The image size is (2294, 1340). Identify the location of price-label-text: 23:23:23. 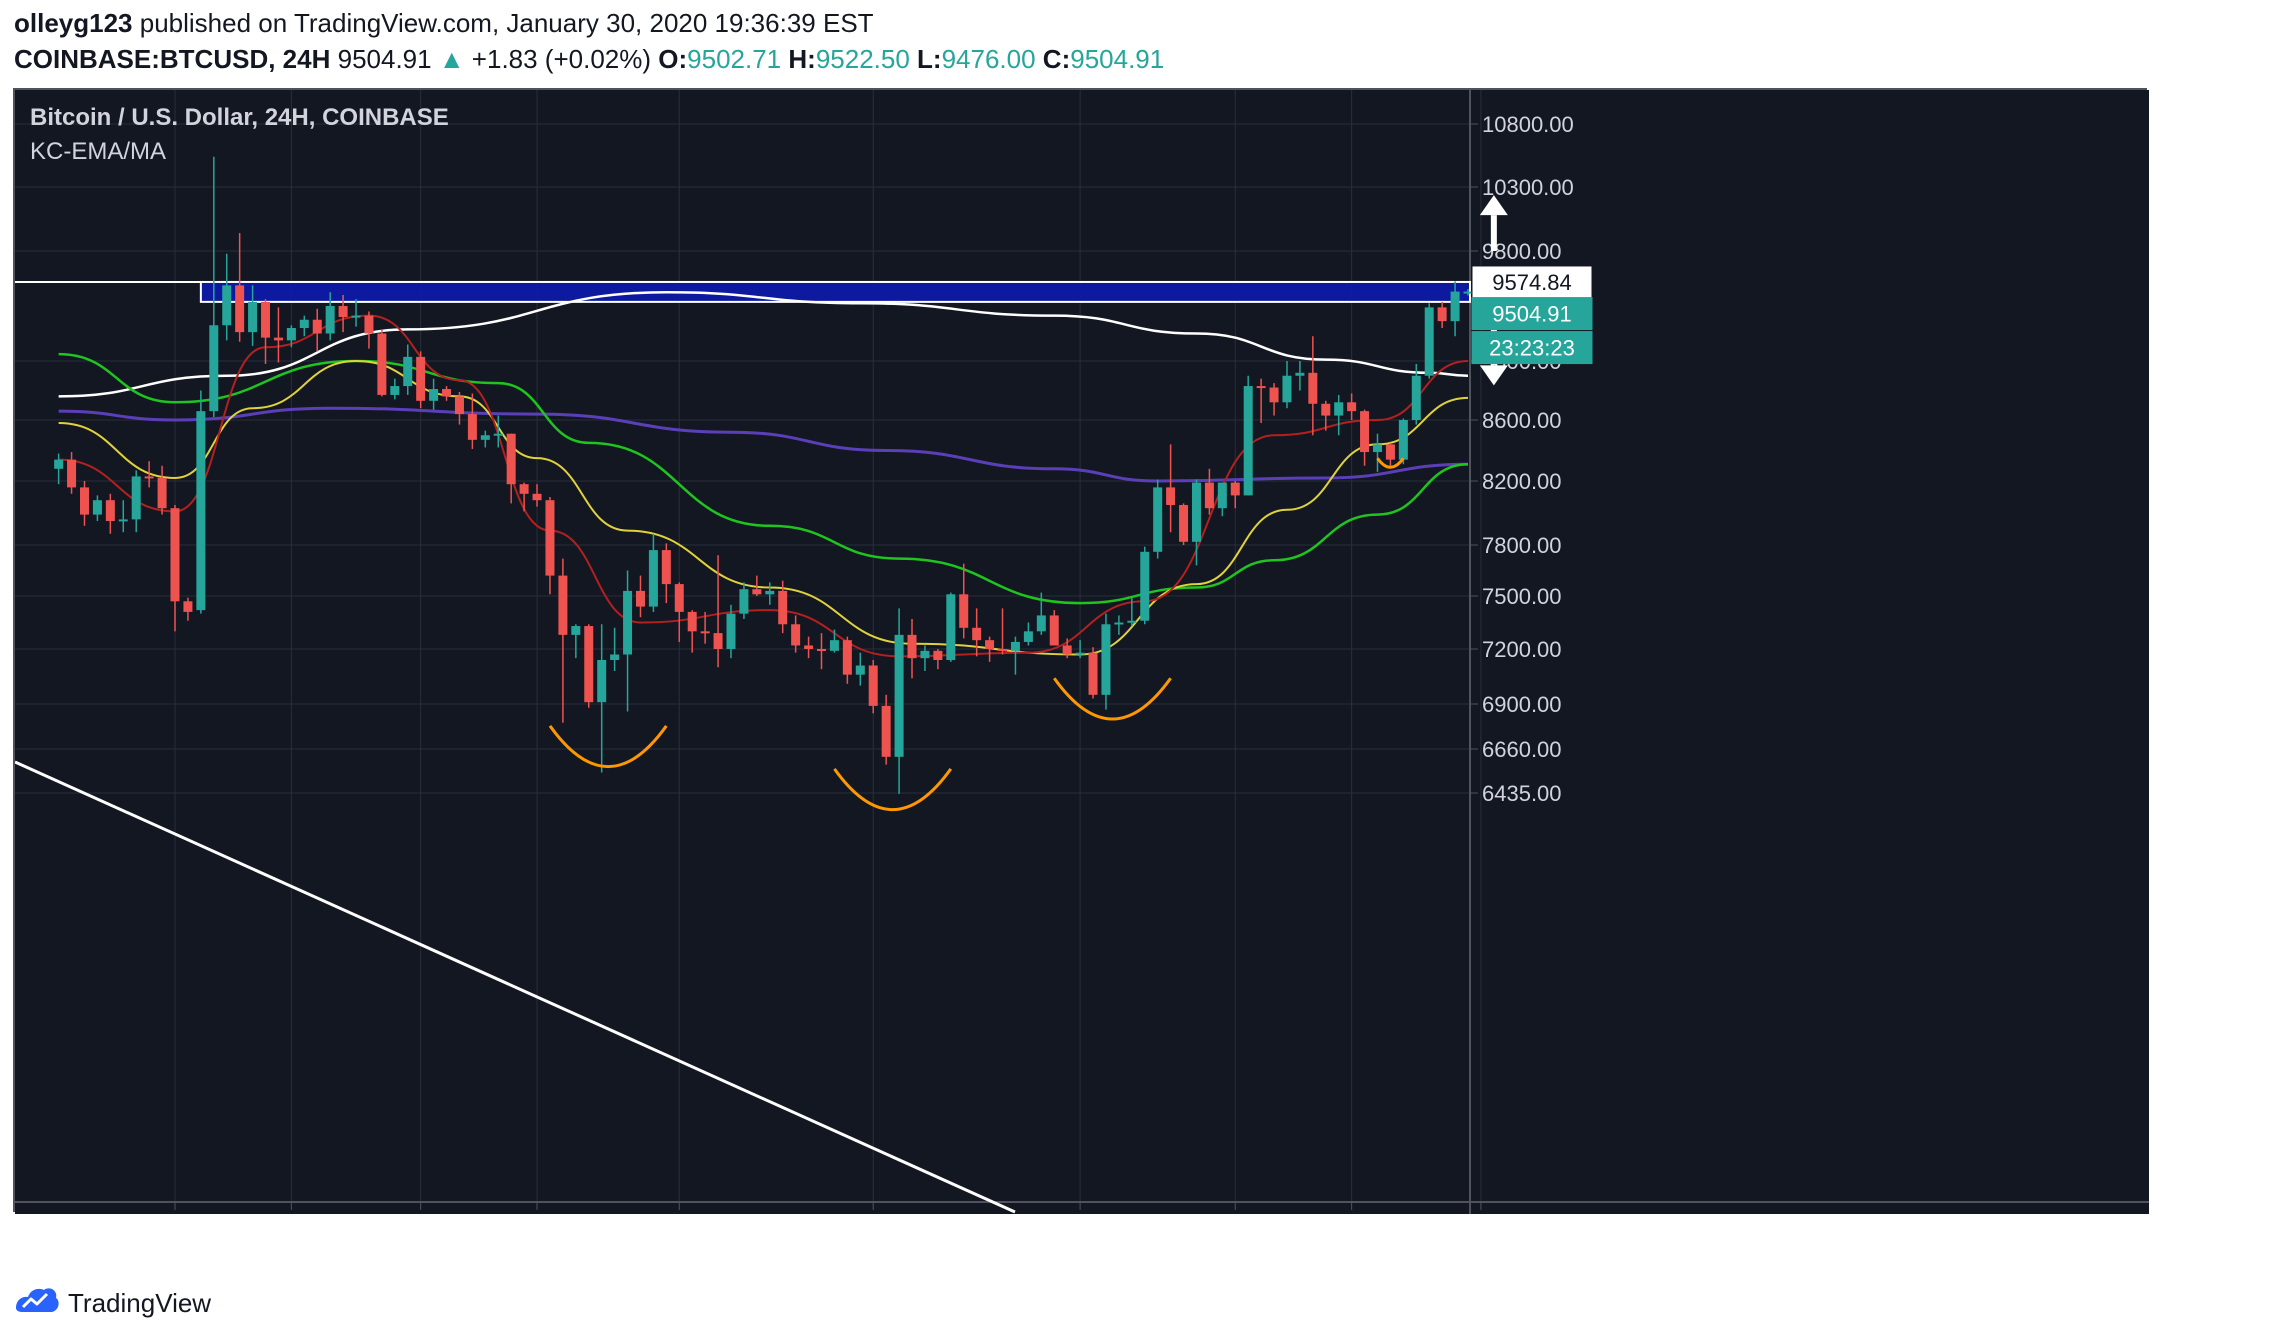
(1532, 348).